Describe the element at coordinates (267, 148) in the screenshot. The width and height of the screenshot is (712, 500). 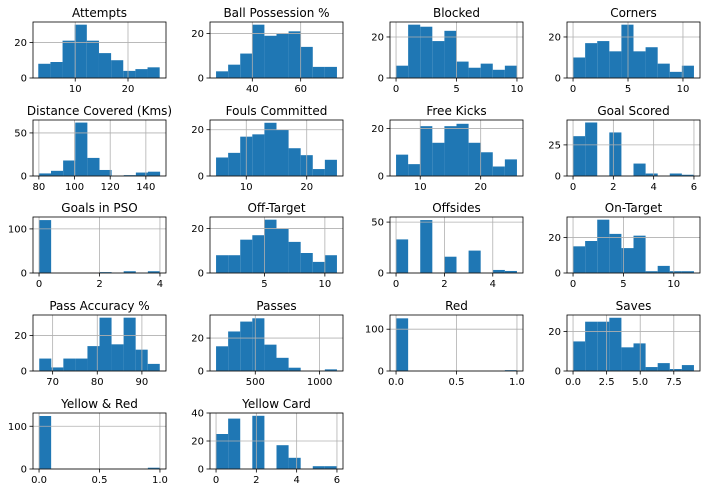
I see `subplot-fouls-committed: 10 20 0 20 Fouls Committed` at that location.